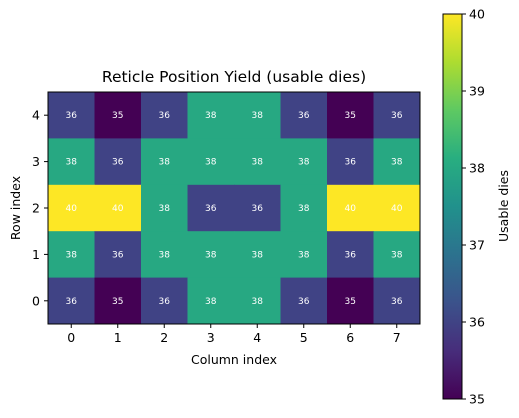  What do you see at coordinates (36, 208) in the screenshot?
I see `y-tick-label: 2` at bounding box center [36, 208].